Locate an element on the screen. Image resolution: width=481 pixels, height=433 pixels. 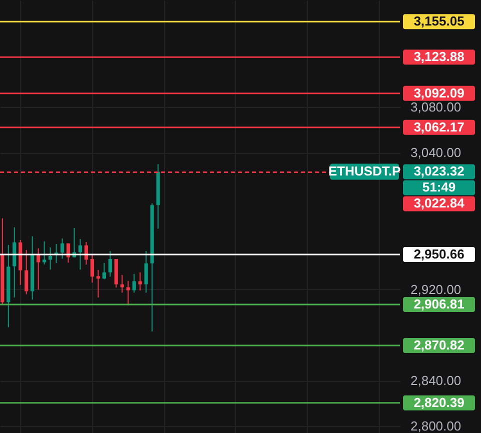
text: 3,023.32 is located at coordinates (439, 171).